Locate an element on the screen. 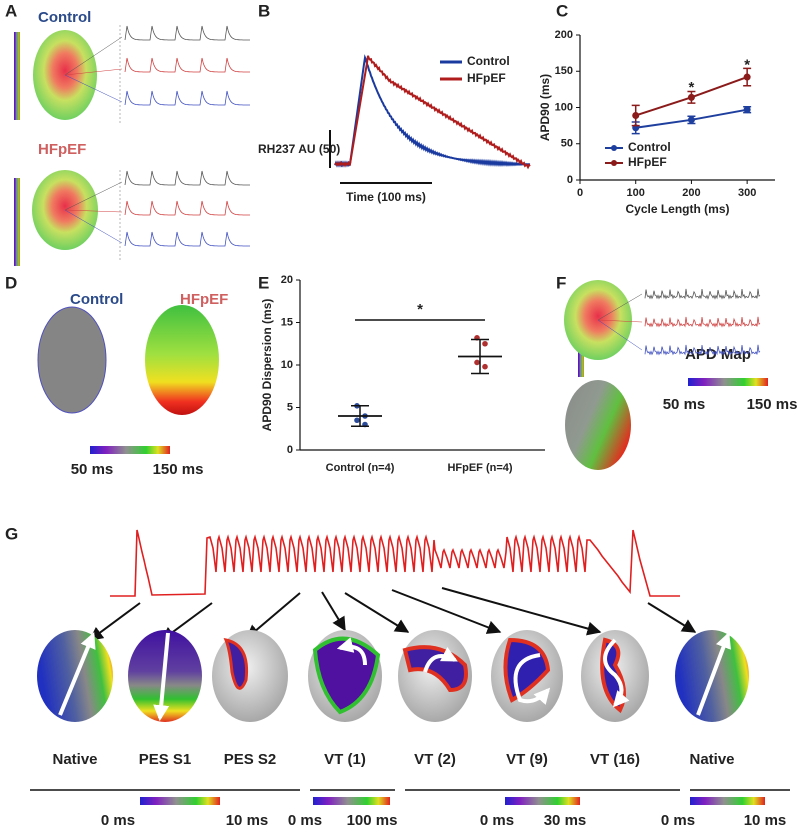 The width and height of the screenshot is (800, 832). scale-max: 30 ms is located at coordinates (565, 820).